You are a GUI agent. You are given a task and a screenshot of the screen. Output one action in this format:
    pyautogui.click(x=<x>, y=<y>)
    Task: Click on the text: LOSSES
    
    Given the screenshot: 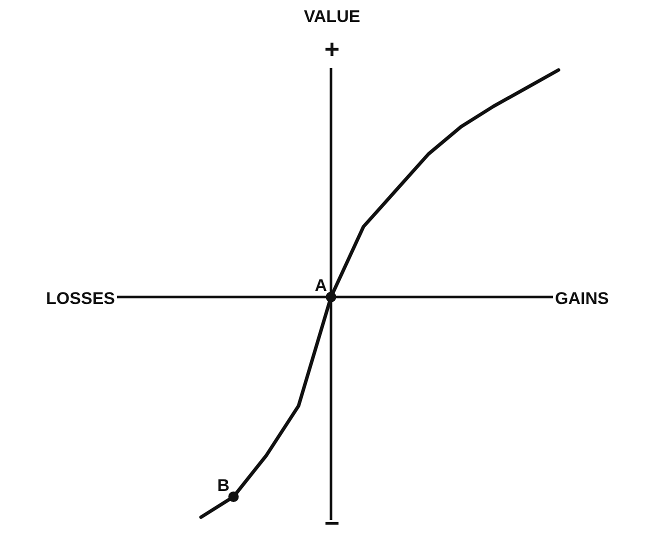 What is the action you would take?
    pyautogui.click(x=80, y=298)
    